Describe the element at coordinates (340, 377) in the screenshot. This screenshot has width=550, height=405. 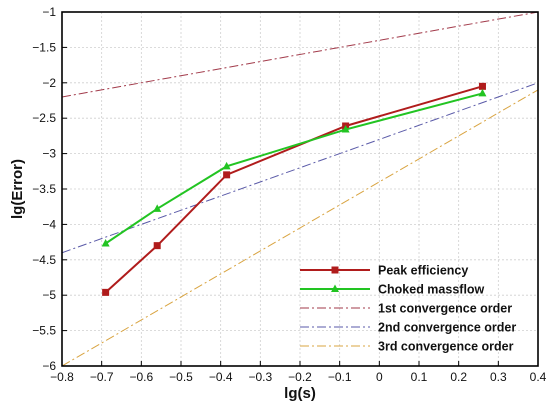
I see `x-tick-label: −0.1` at that location.